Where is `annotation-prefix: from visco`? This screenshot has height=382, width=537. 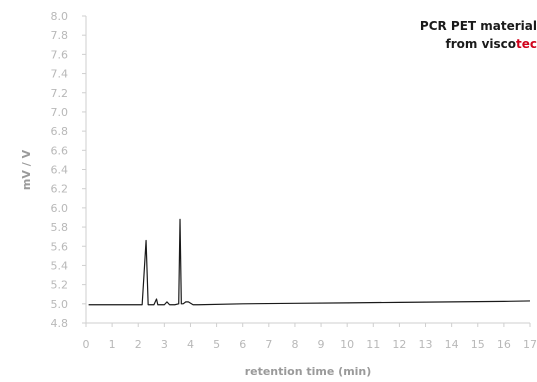 annotation-prefix: from visco is located at coordinates (481, 44).